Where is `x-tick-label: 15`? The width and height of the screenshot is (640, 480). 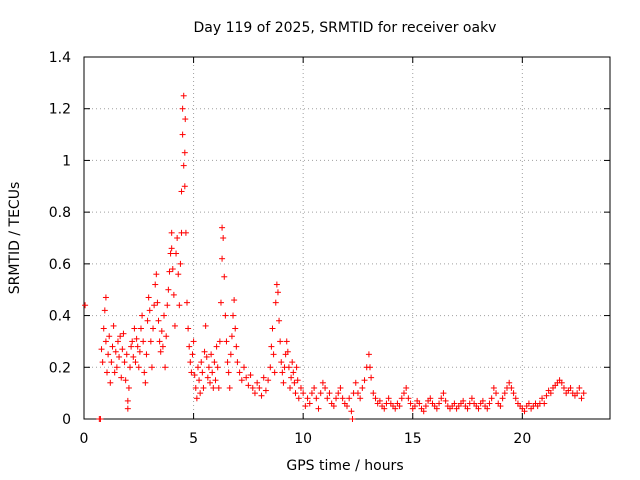 x-tick-label: 15 is located at coordinates (413, 439).